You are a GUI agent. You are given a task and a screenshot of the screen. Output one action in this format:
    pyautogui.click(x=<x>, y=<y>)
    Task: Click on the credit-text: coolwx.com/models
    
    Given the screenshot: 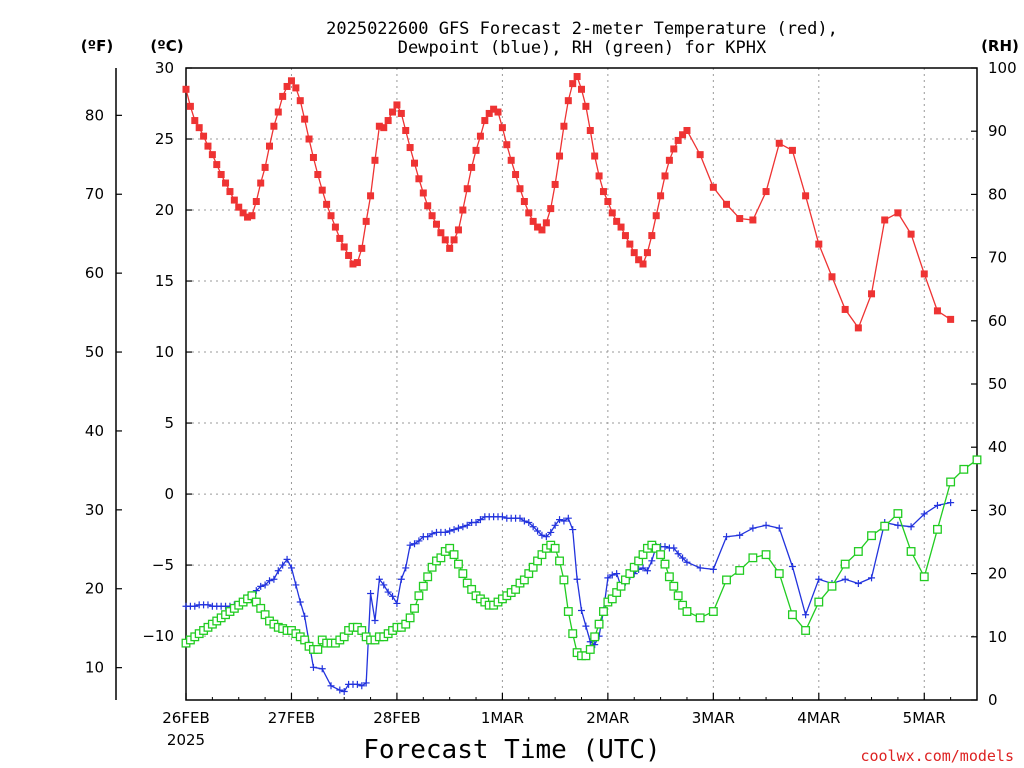 What is the action you would take?
    pyautogui.click(x=937, y=756)
    